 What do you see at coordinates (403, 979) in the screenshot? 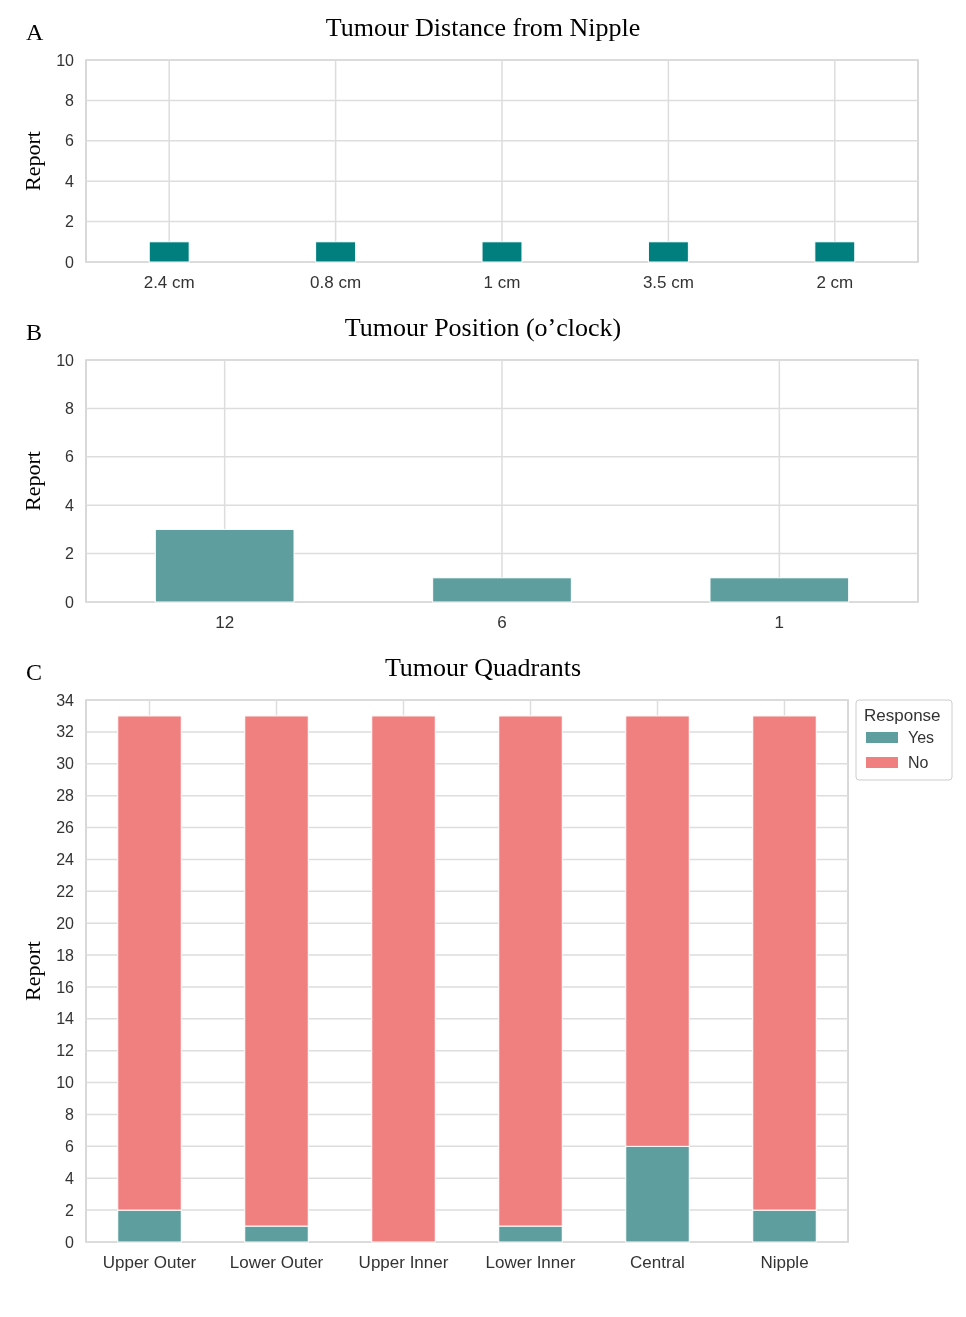
I see `bar` at bounding box center [403, 979].